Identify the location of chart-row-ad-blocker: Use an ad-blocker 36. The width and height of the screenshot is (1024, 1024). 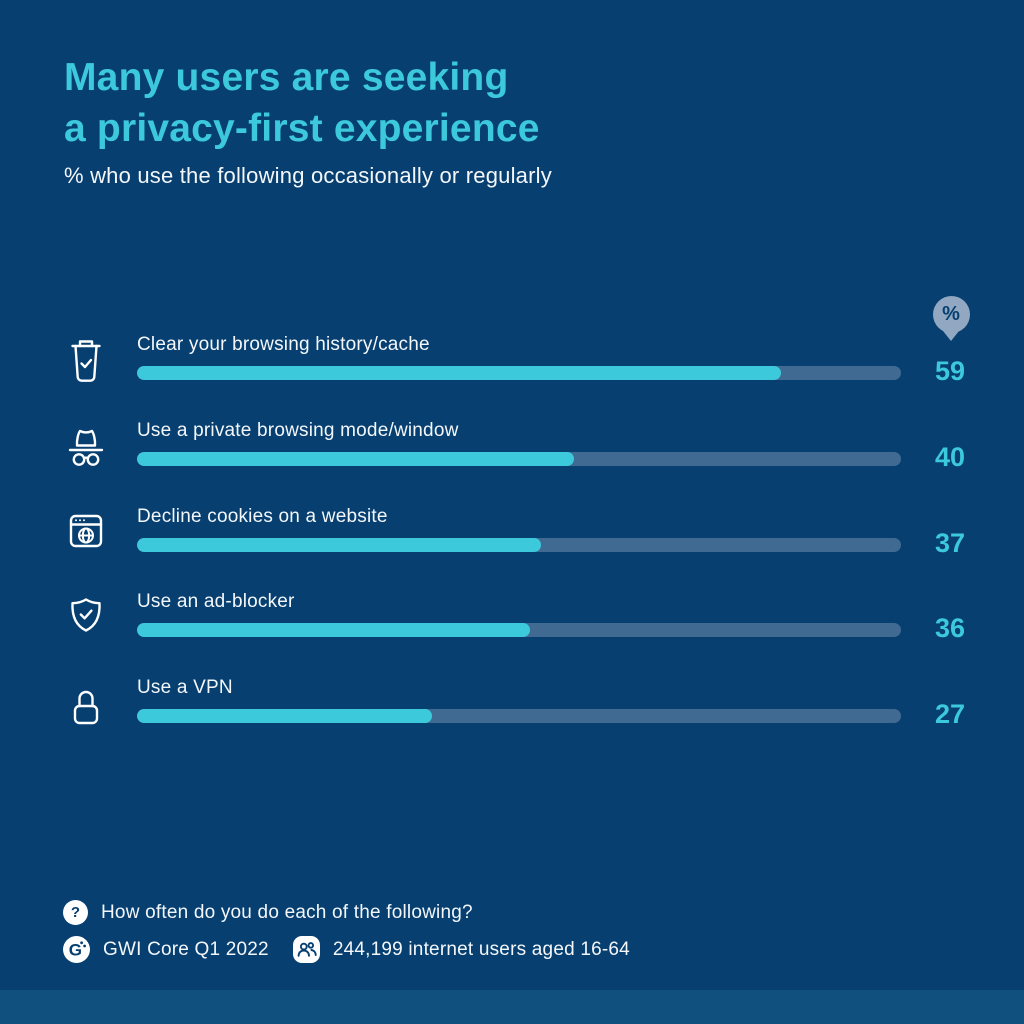
(512, 621).